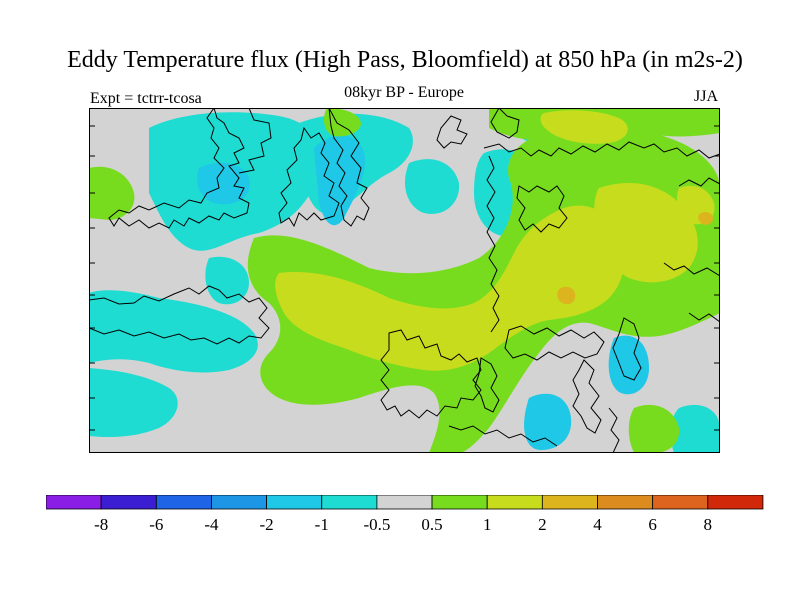  I want to click on colorbar-labels: -8 -6 -4 -2 -1 -0.5 0.5 1 2 4 6 8, so click(403, 524).